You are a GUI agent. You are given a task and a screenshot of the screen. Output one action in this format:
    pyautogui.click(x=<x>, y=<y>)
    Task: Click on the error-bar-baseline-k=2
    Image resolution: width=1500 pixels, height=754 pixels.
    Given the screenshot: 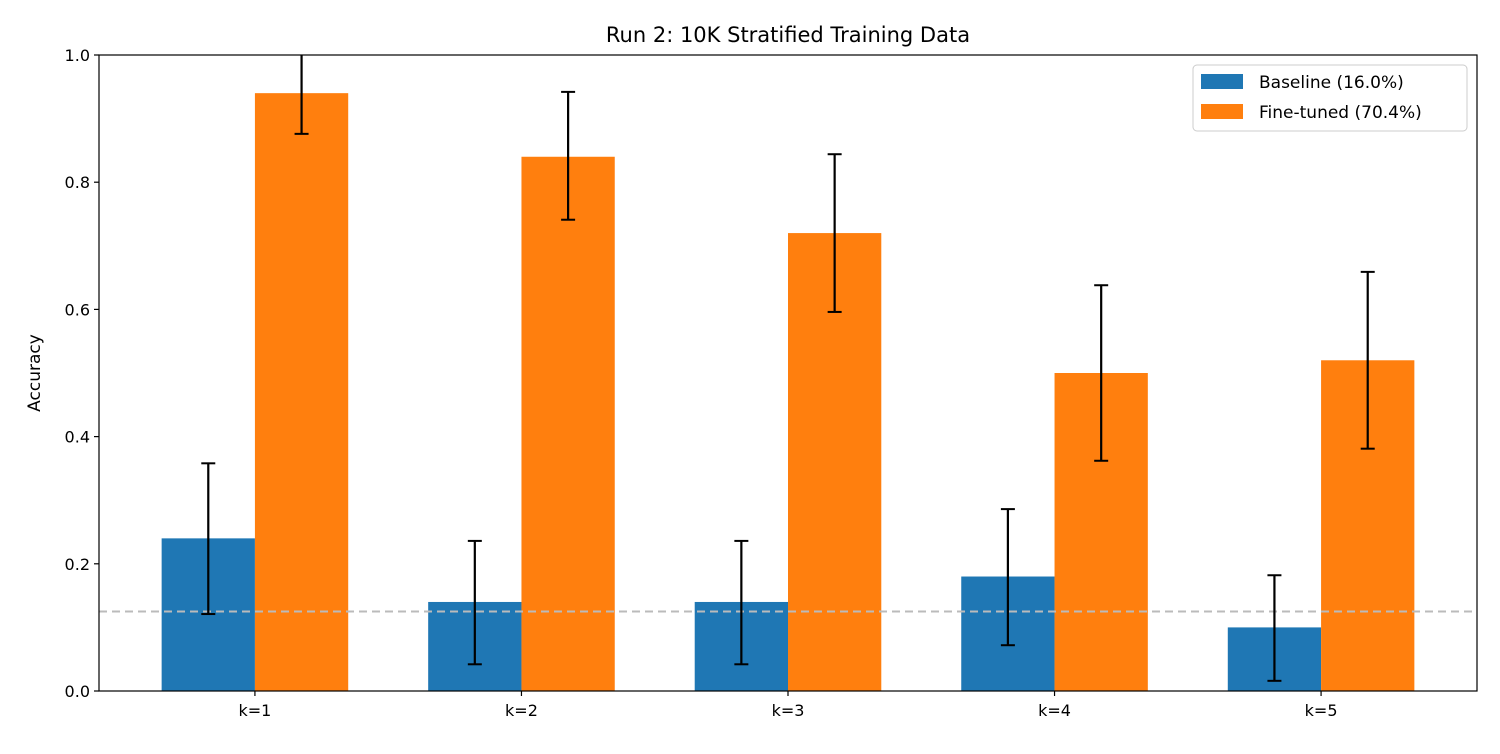 What is the action you would take?
    pyautogui.click(x=474, y=602)
    